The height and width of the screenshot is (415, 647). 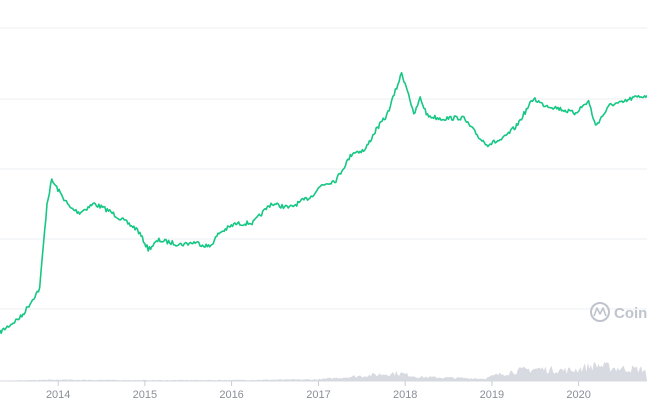 What do you see at coordinates (578, 395) in the screenshot?
I see `x-tick-label: 2020` at bounding box center [578, 395].